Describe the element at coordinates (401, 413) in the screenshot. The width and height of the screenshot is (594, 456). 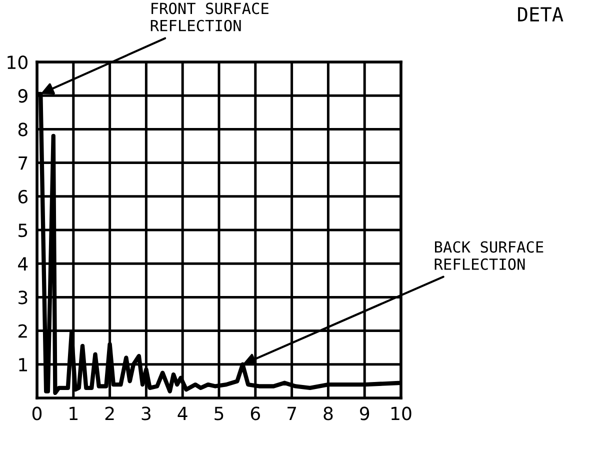
I see `x-tick-label: 10` at that location.